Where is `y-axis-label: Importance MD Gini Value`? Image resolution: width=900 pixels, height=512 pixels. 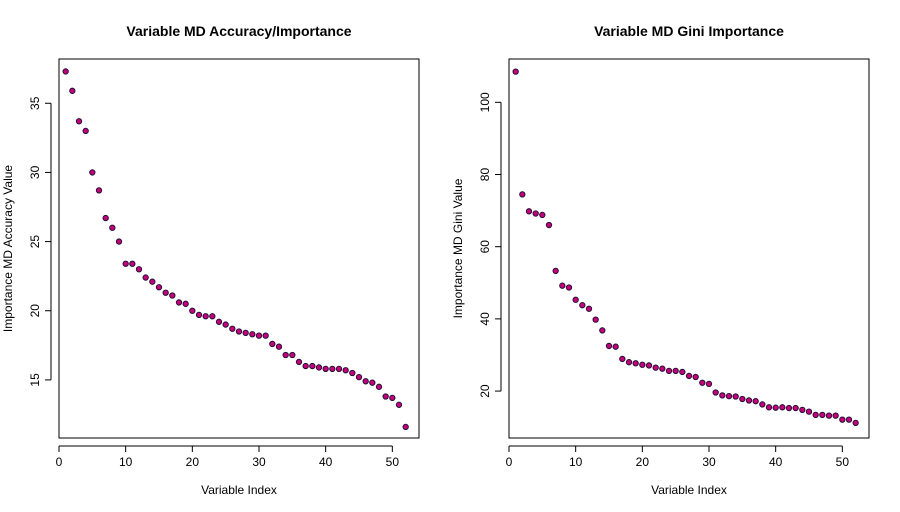 y-axis-label: Importance MD Gini Value is located at coordinates (458, 248).